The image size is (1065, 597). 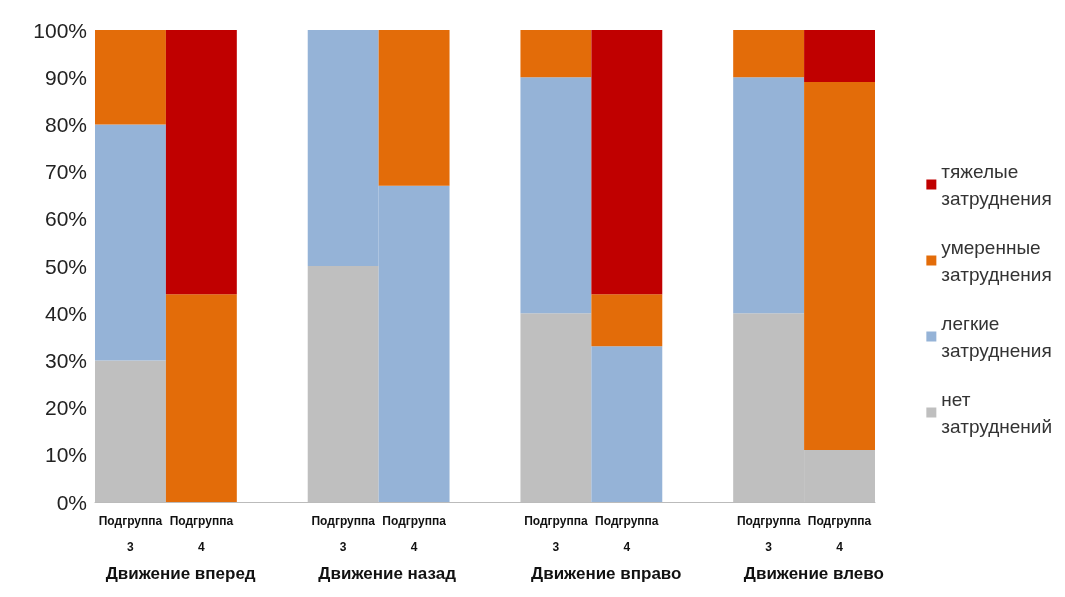 What do you see at coordinates (997, 412) in the screenshot?
I see `legend-label: нет затруднений` at bounding box center [997, 412].